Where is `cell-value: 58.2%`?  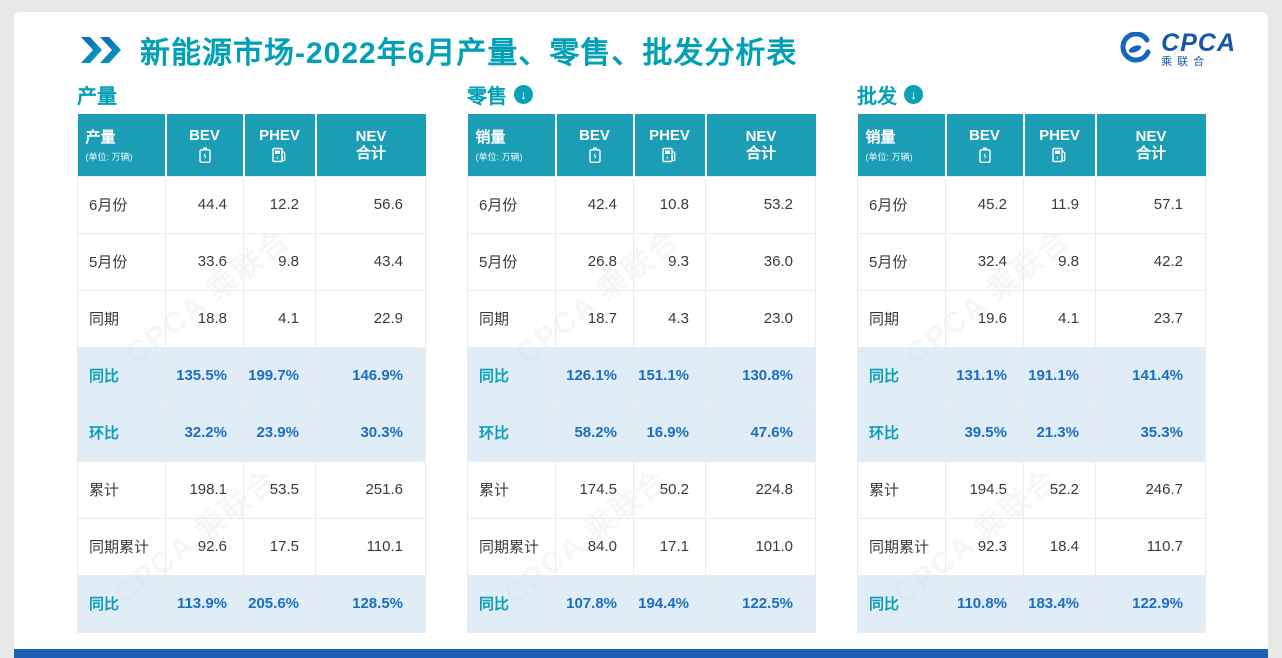
cell-value: 58.2% is located at coordinates (594, 432).